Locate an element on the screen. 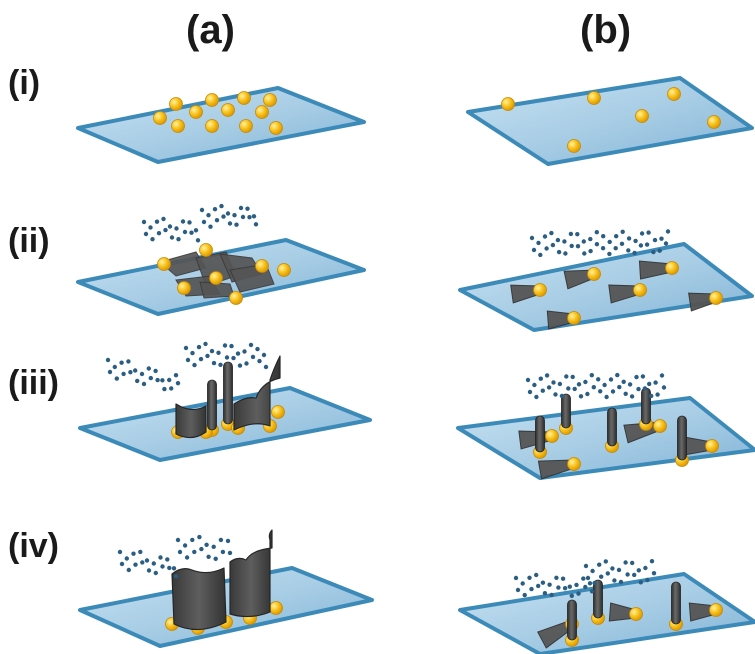 This screenshot has height=654, width=755. row-label-iii: (iii) is located at coordinates (33, 383).